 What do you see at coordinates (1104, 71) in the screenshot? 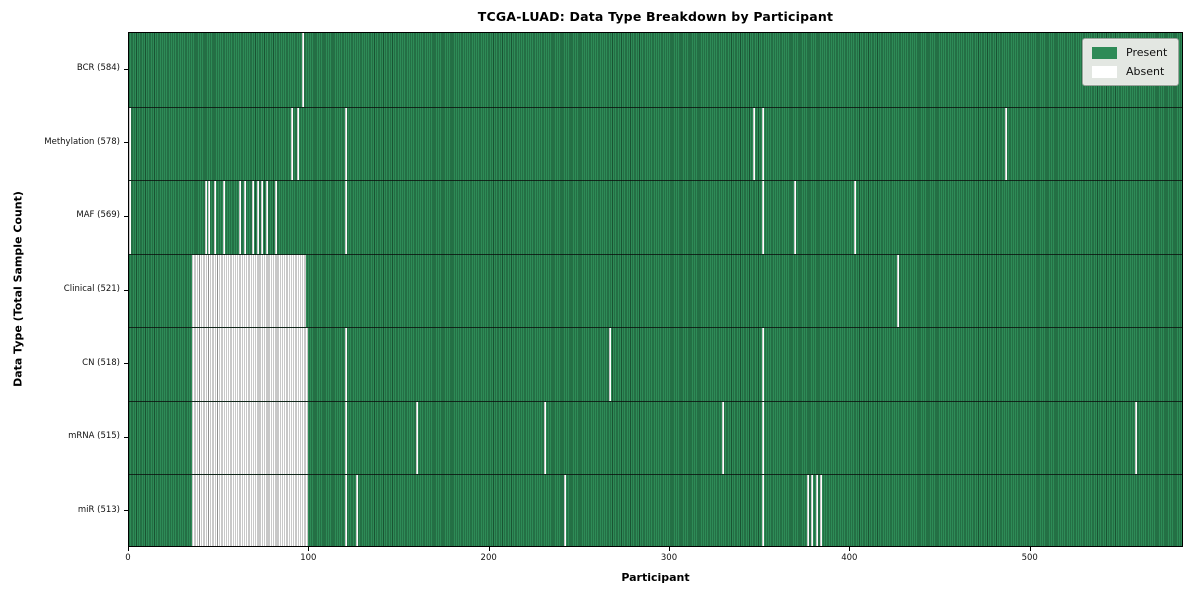
I see `absent-swatch-icon` at bounding box center [1104, 71].